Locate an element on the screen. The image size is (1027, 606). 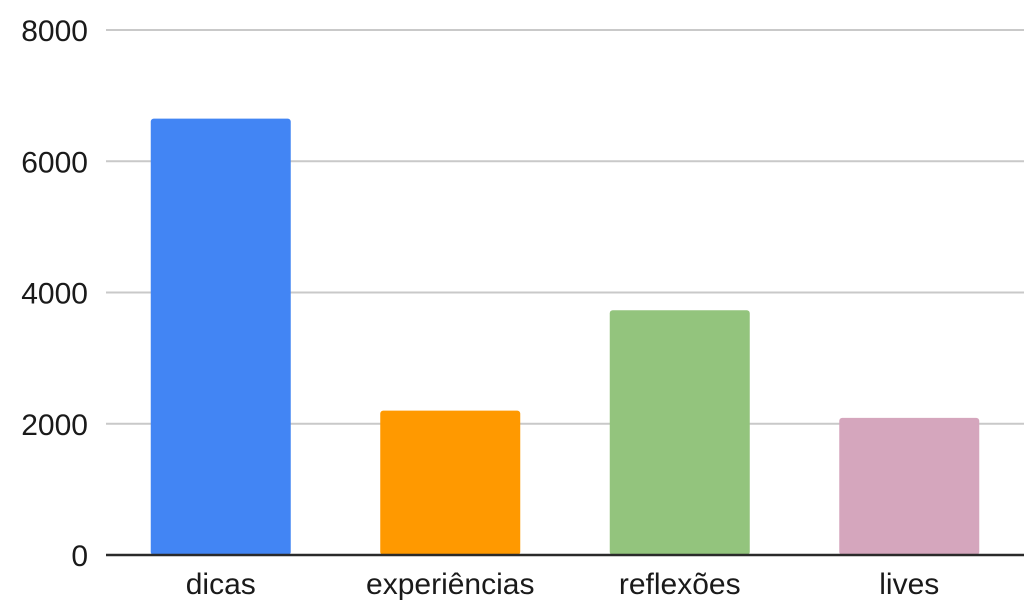
y-tick-label-8000: 8000 is located at coordinates (54, 31).